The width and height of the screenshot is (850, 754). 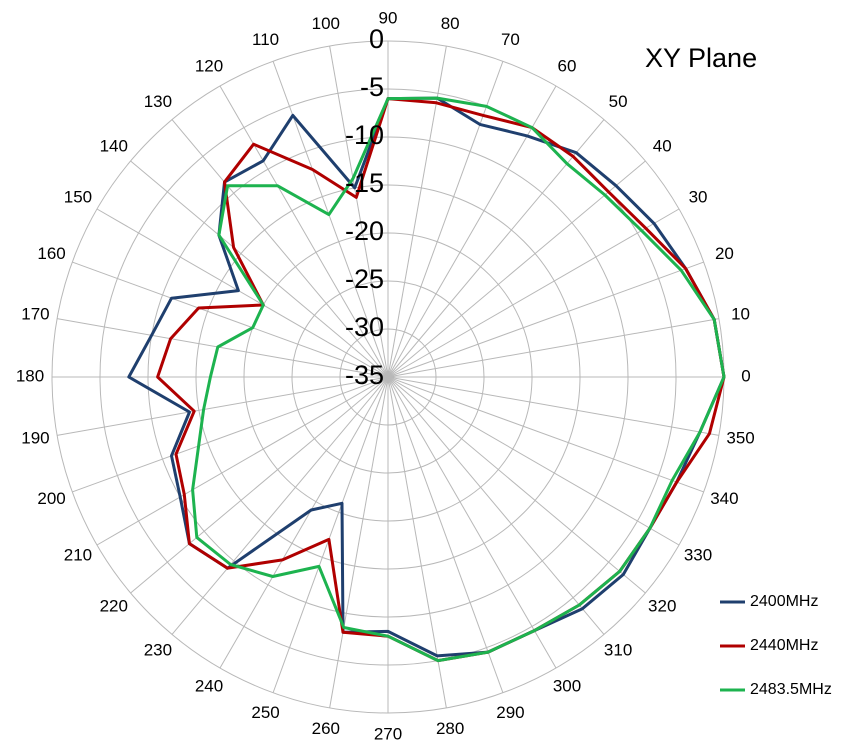 What do you see at coordinates (784, 601) in the screenshot?
I see `legend-label: 2400MHz` at bounding box center [784, 601].